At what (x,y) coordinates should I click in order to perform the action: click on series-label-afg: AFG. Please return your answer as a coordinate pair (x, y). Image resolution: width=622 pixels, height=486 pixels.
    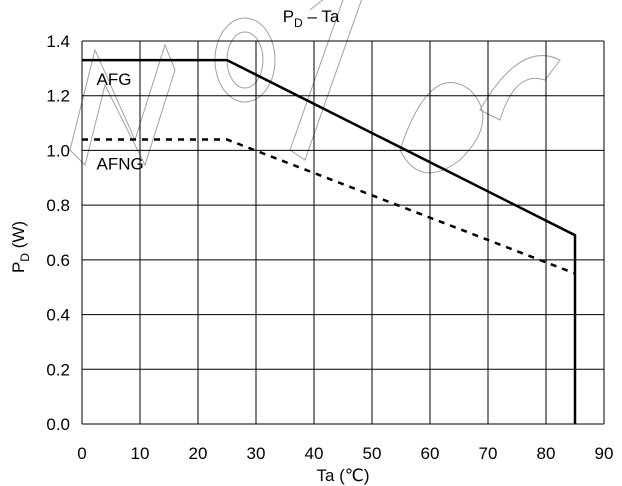
    Looking at the image, I should click on (114, 79).